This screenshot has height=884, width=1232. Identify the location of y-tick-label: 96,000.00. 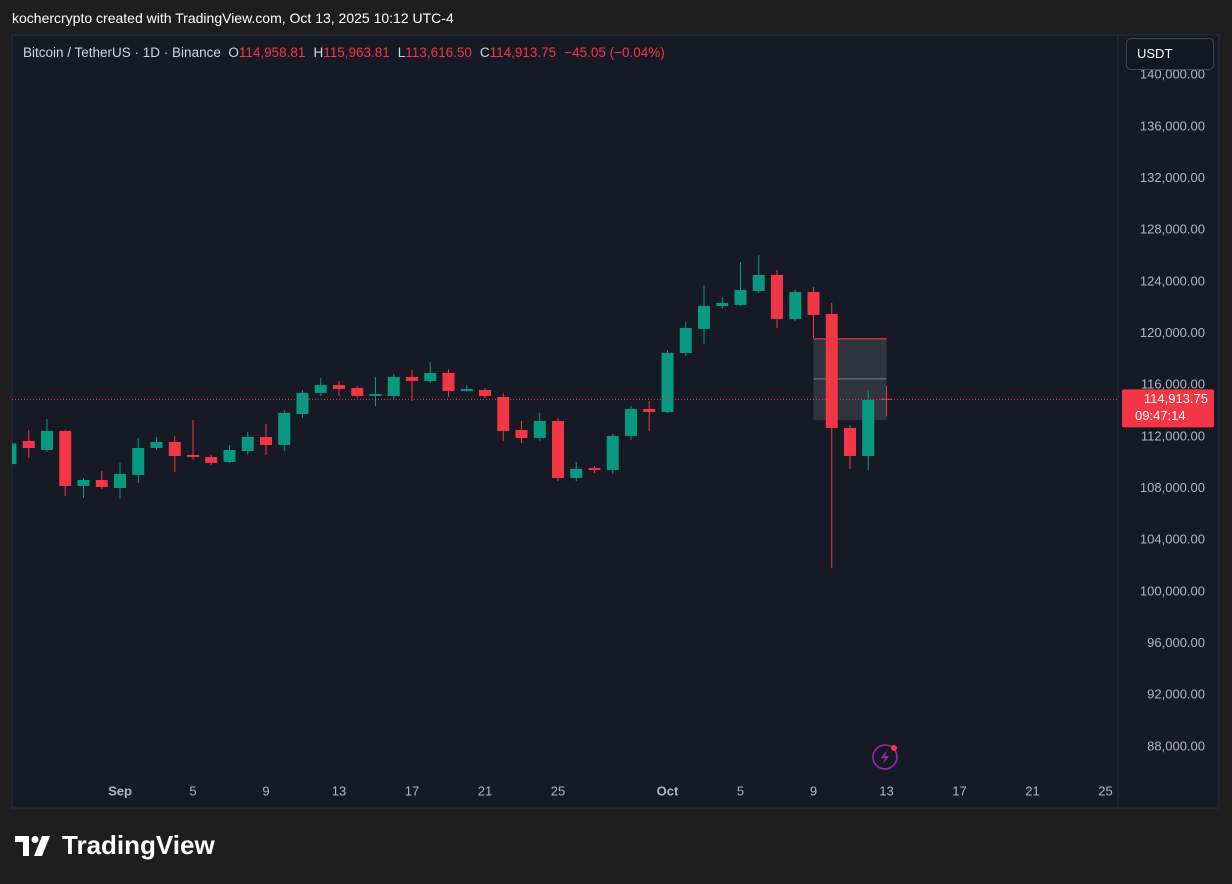
(1176, 642).